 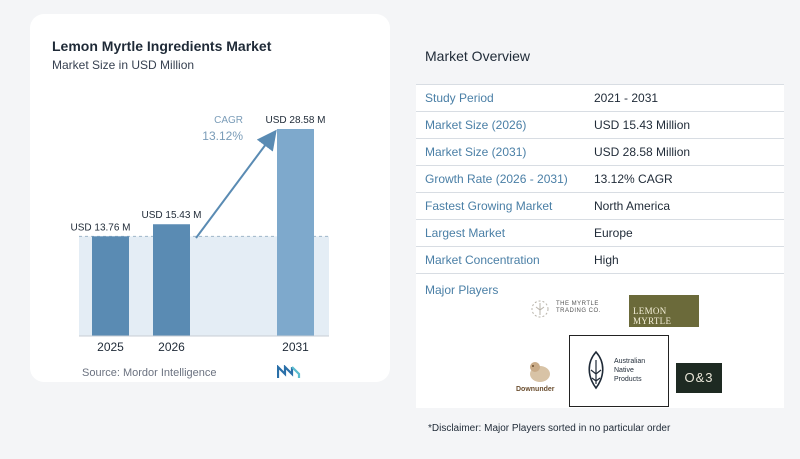 What do you see at coordinates (295, 232) in the screenshot?
I see `bar-2031` at bounding box center [295, 232].